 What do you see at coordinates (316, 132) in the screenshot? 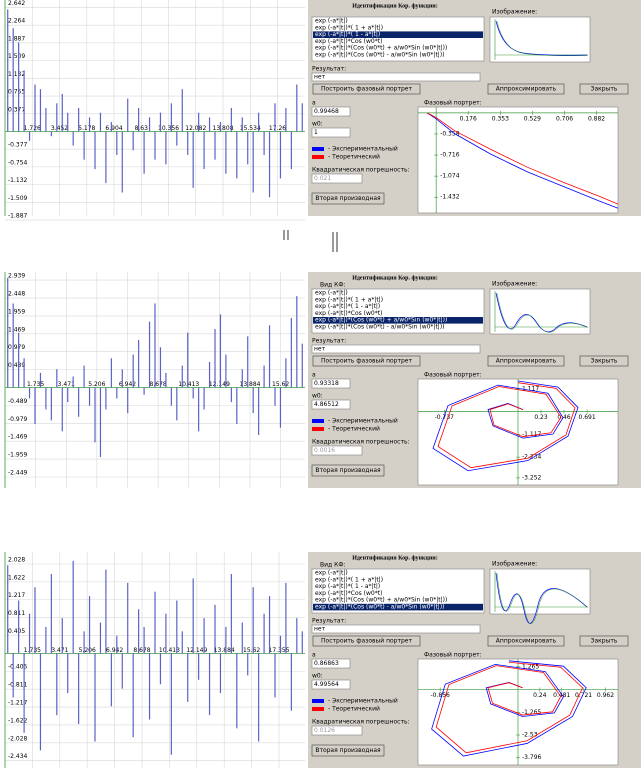
I see `field-value: 1` at bounding box center [316, 132].